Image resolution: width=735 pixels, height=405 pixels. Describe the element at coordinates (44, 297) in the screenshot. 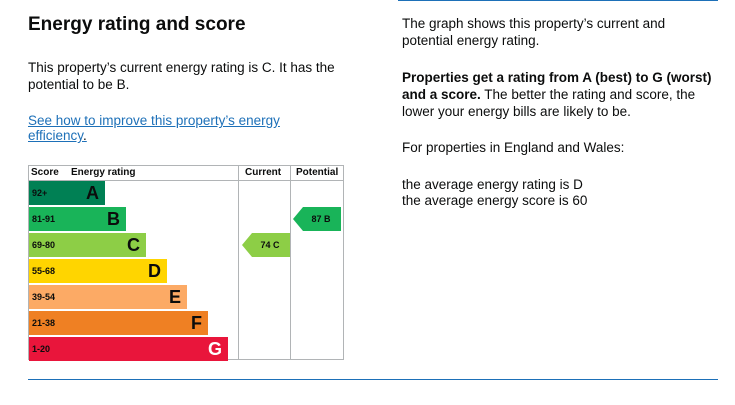

I see `band-score-range: 39-54` at that location.